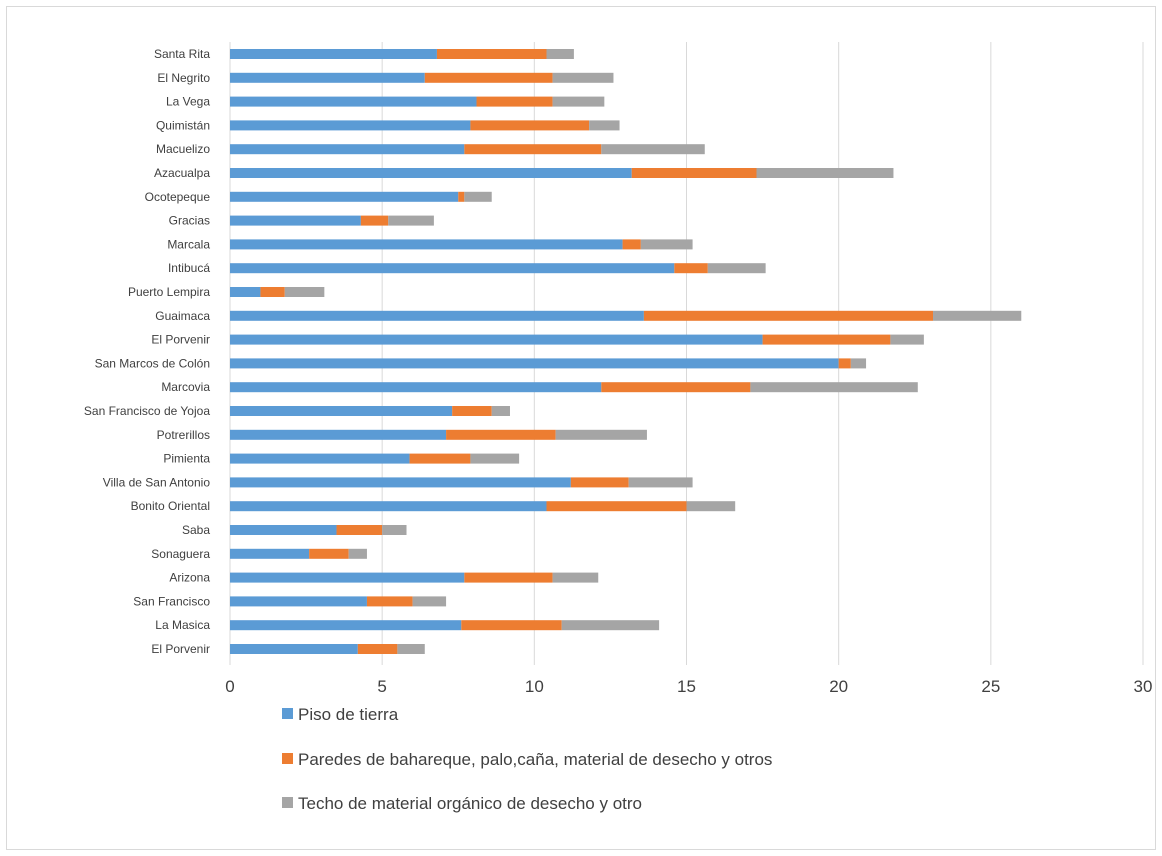  I want to click on category-label: La Vega, so click(188, 102).